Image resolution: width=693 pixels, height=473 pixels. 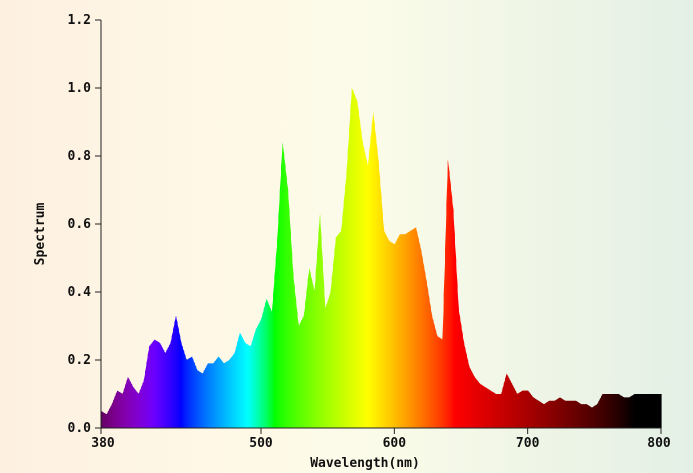 I want to click on y-axis-ticks: 0.0 0.2 0.4 0.6 0.8 1.0 1.2, so click(x=84, y=224).